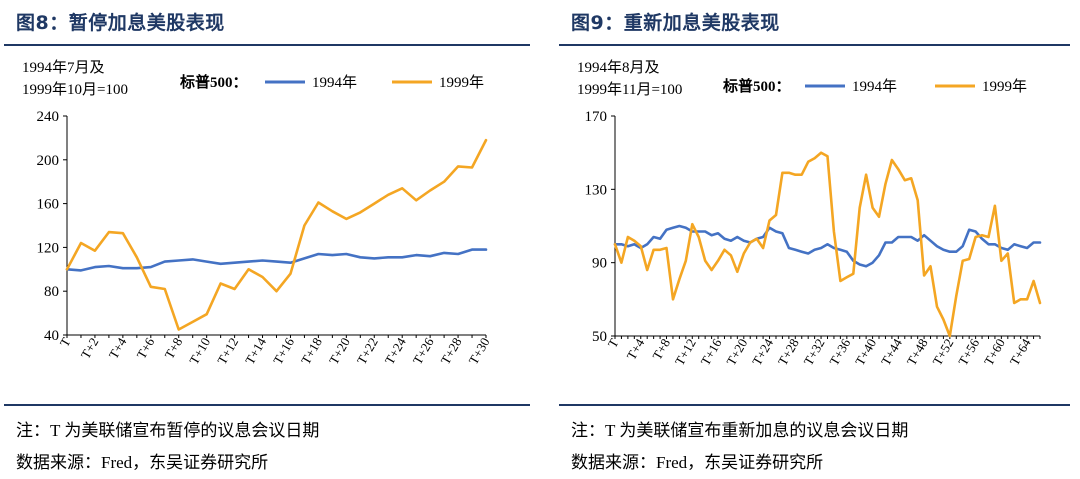 The image size is (1080, 479). I want to click on figure-8-source: 数据来源：Fred，东吴证券研究所, so click(142, 462).